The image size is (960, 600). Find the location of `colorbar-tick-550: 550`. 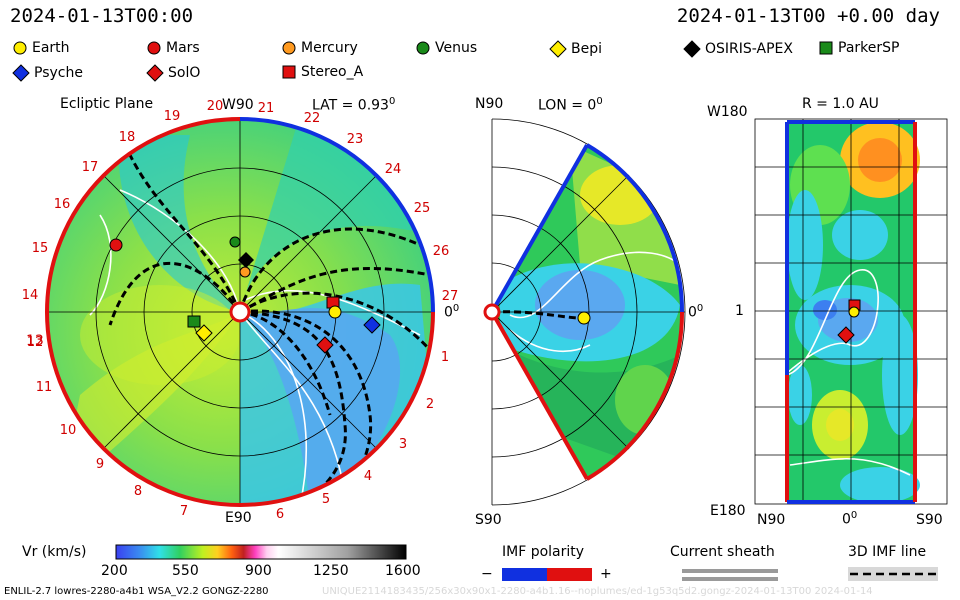

colorbar-tick-550: 550 is located at coordinates (185, 571).